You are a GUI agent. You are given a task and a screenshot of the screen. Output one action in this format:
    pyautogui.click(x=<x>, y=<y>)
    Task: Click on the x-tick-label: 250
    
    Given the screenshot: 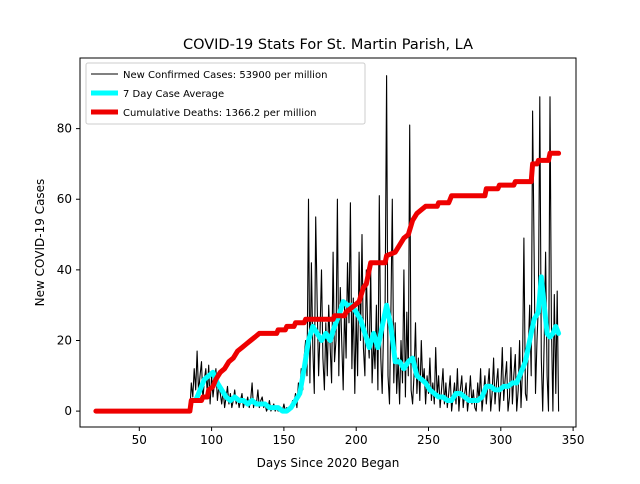 What is the action you would take?
    pyautogui.click(x=428, y=440)
    